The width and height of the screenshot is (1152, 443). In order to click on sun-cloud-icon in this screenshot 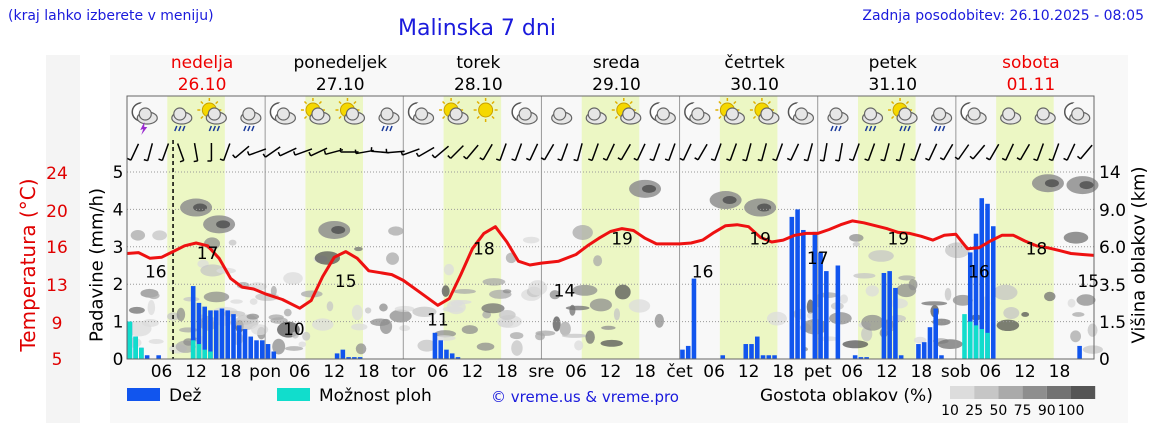, I will do `click(315, 111)`.